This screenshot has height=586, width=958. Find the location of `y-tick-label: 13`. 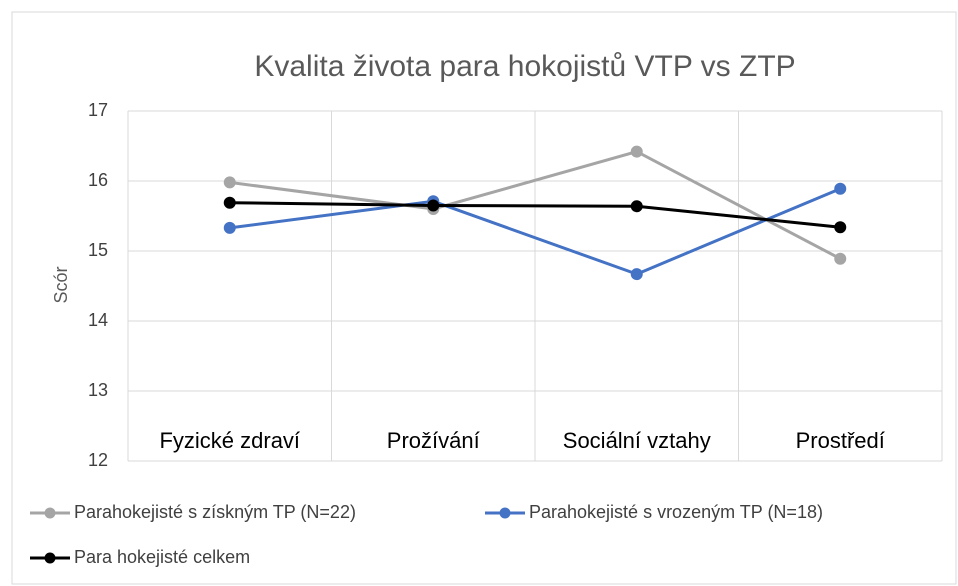

y-tick-label: 13 is located at coordinates (98, 390).